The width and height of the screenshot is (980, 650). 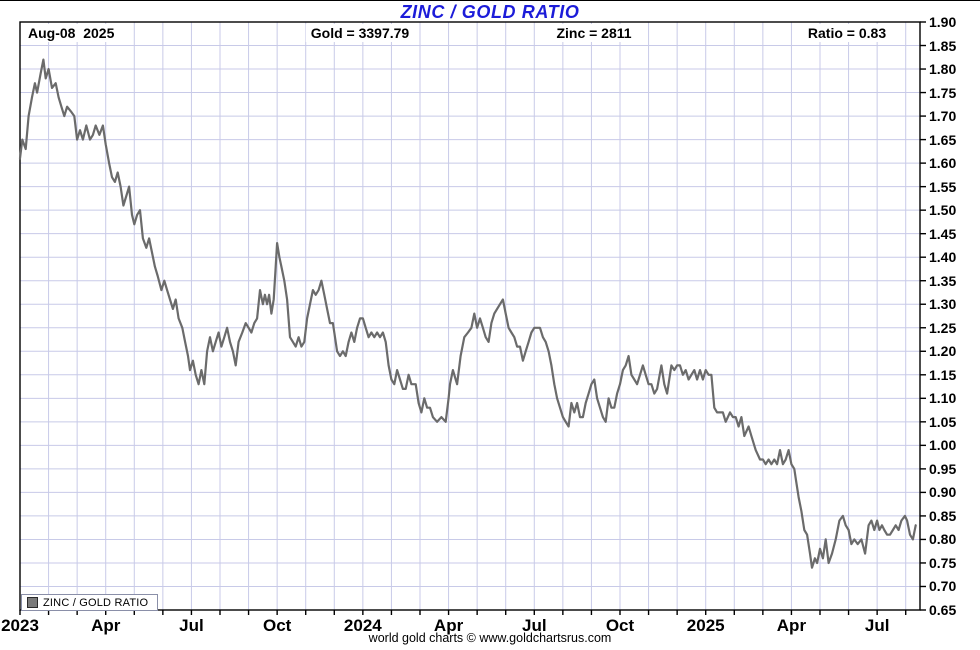 What do you see at coordinates (705, 625) in the screenshot?
I see `x-tick-label: 2025` at bounding box center [705, 625].